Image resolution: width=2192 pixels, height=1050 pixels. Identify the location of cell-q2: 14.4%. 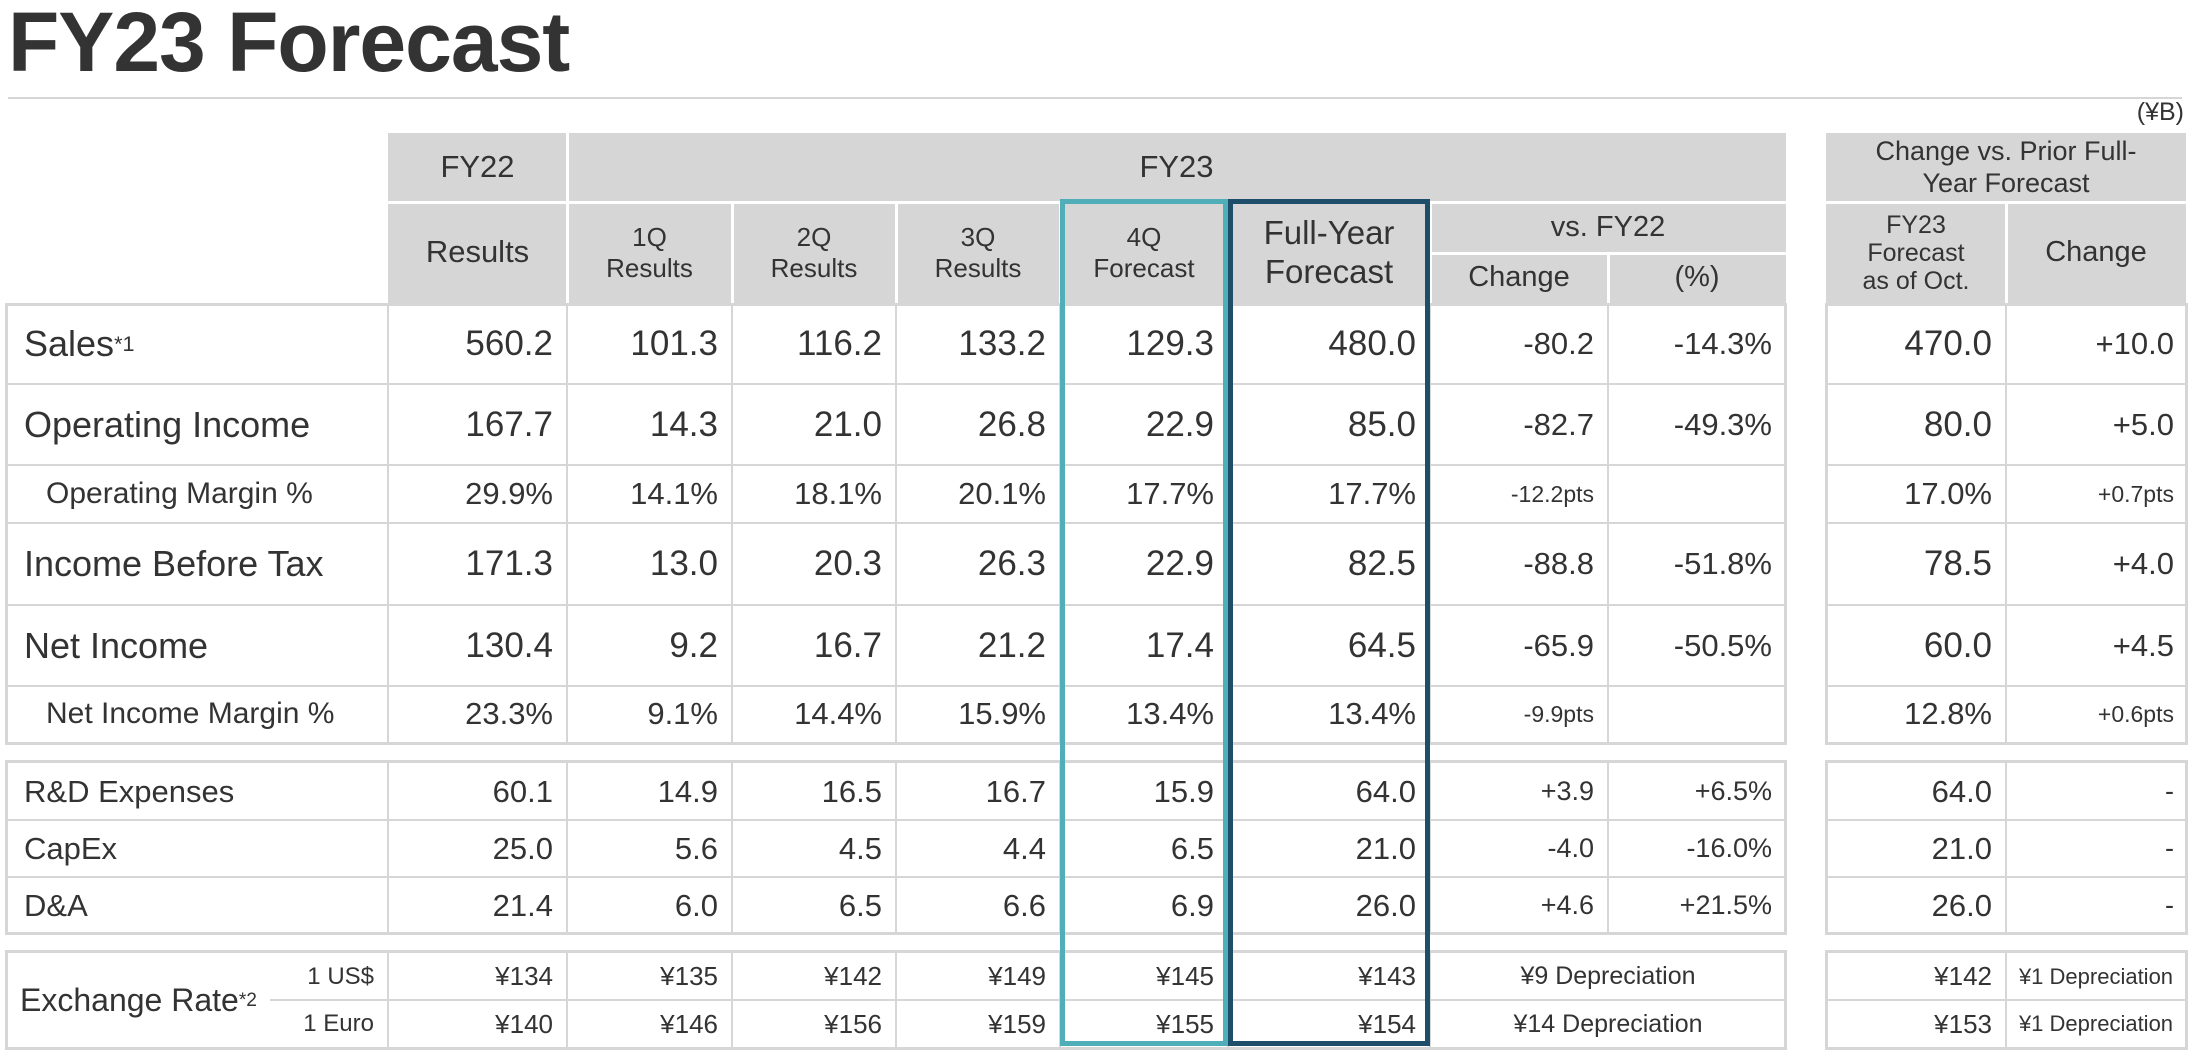
(838, 713).